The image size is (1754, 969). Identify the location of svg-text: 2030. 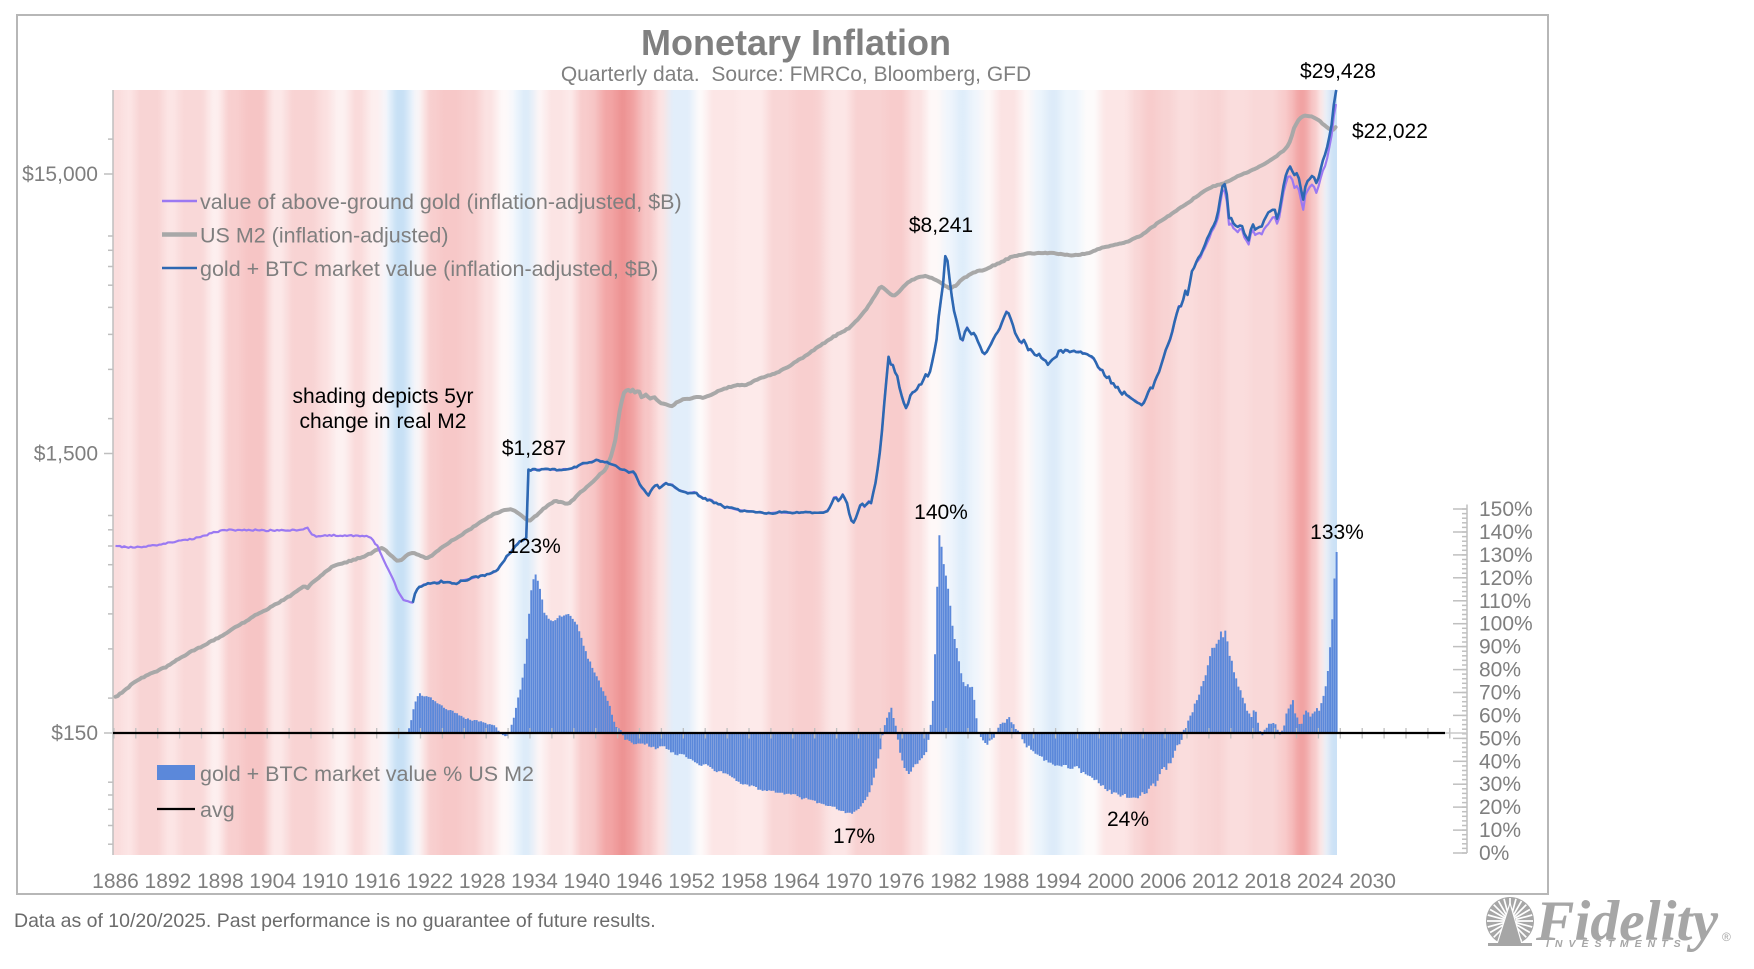
(1372, 881).